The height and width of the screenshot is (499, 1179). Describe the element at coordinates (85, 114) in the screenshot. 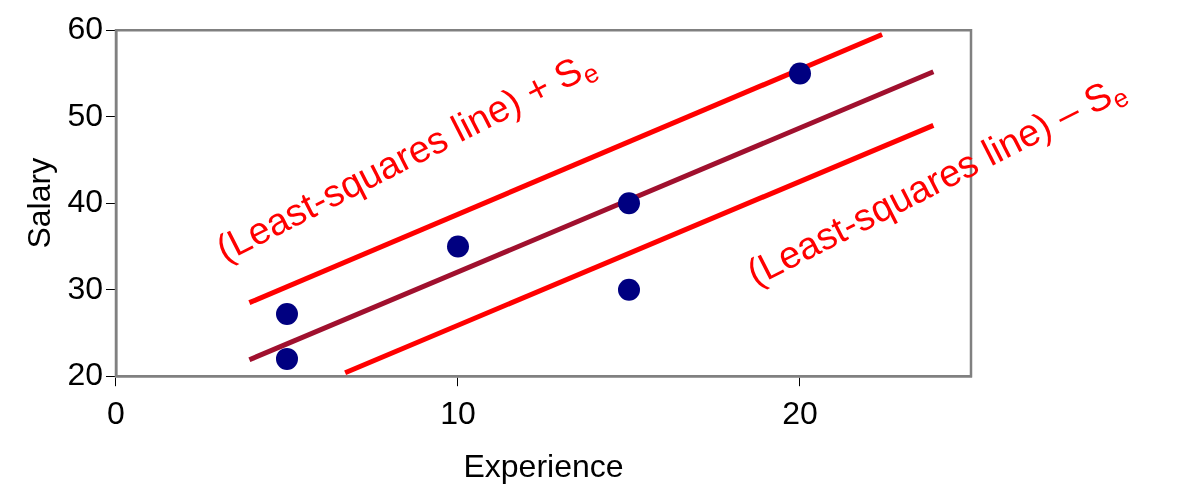

I see `y-tick-label: 50` at that location.